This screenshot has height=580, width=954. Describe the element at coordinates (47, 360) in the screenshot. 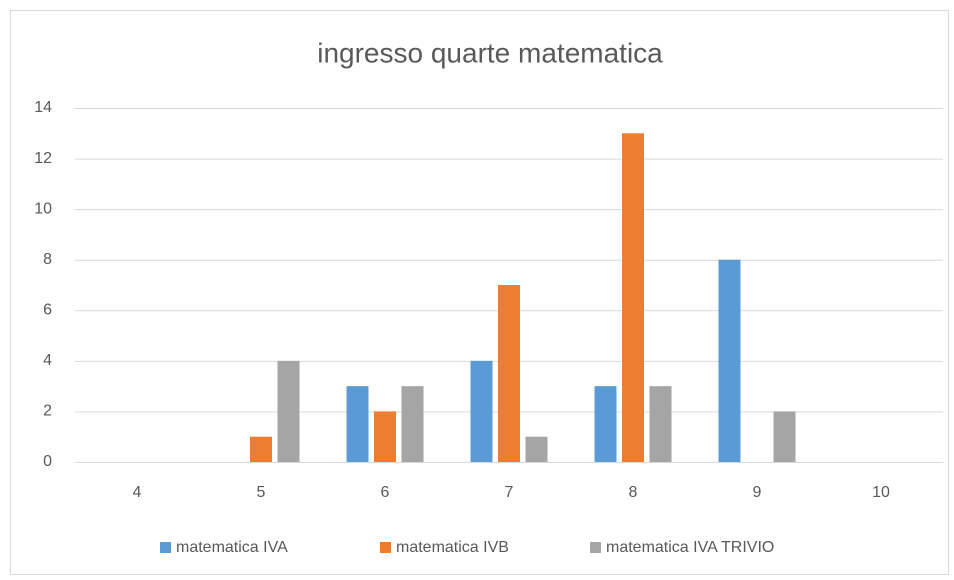

I see `y-tick-label: 4` at that location.